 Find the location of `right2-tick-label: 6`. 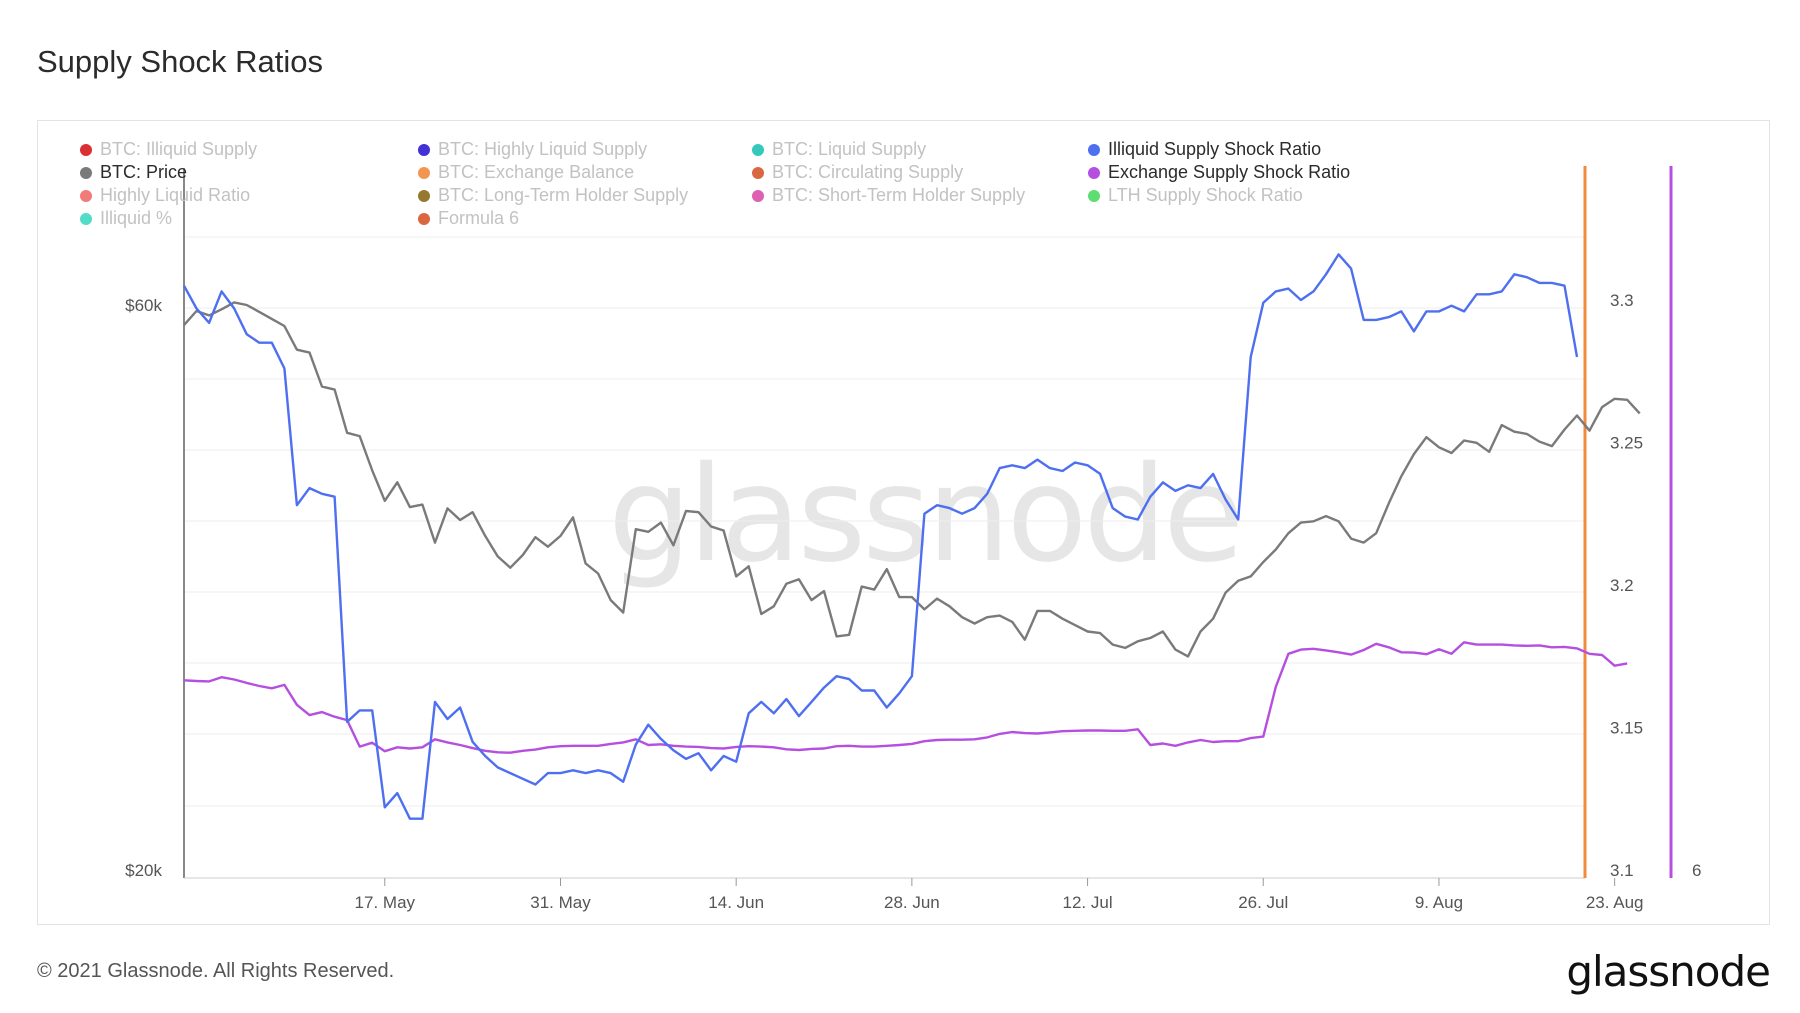

right2-tick-label: 6 is located at coordinates (1696, 870).